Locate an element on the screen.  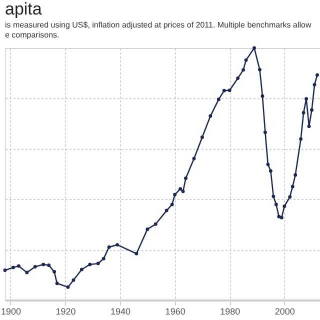
x-tick-label: 1920 is located at coordinates (66, 311).